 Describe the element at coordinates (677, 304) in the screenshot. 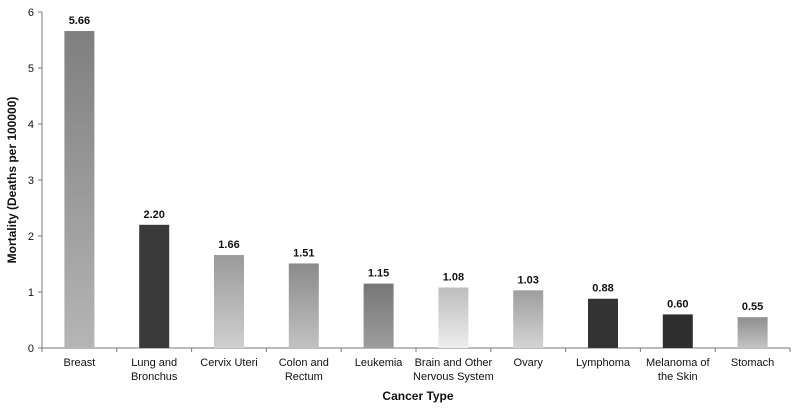

I see `data-label: 0.60` at that location.